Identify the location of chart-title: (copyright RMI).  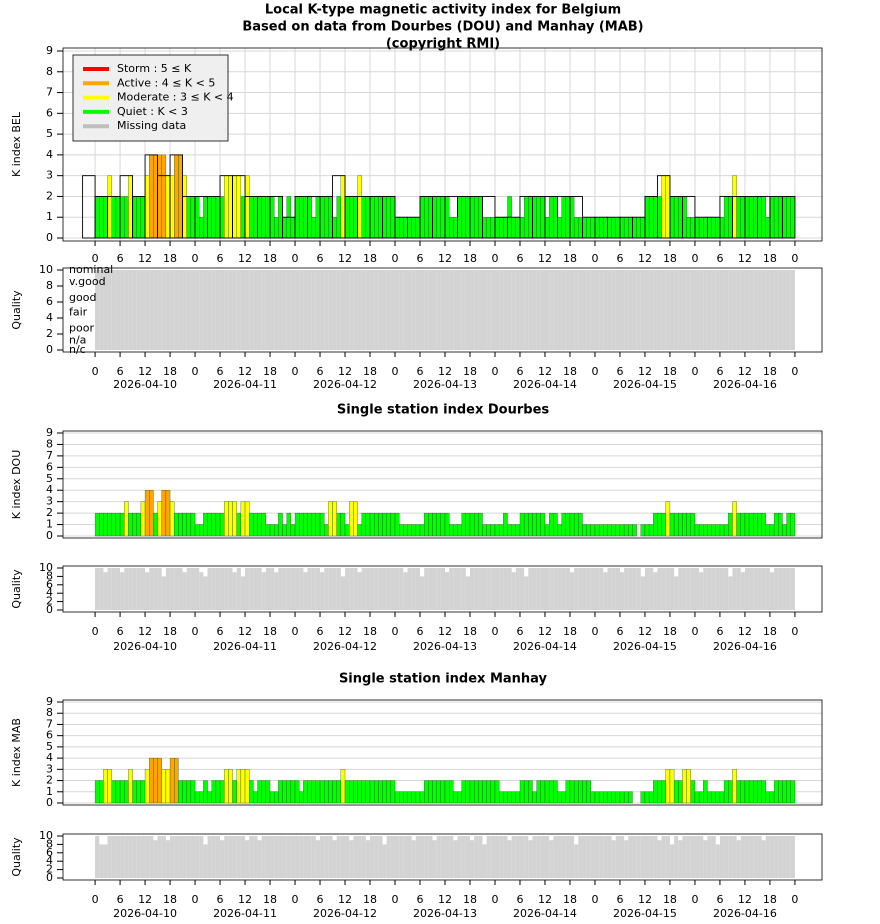
(443, 44).